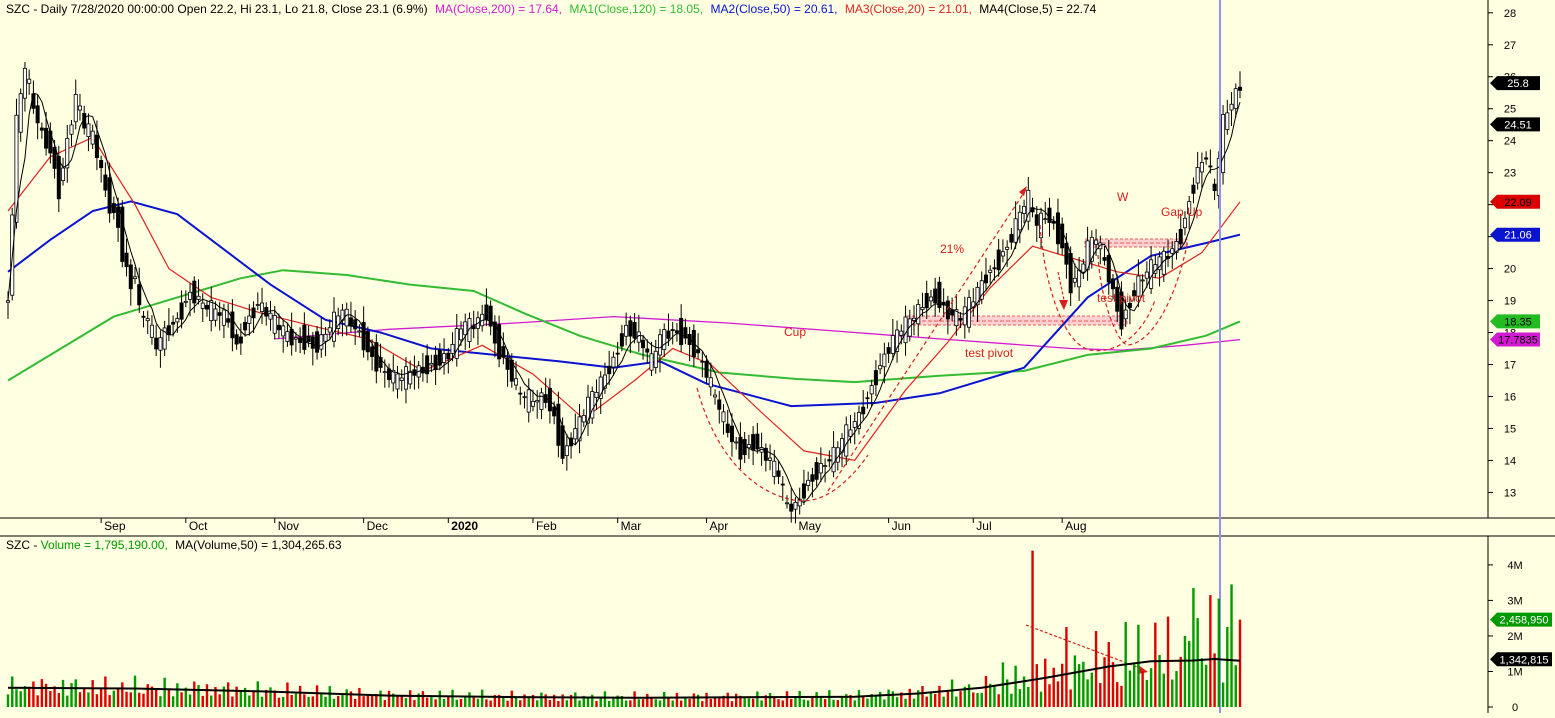  Describe the element at coordinates (1514, 566) in the screenshot. I see `volume-tick-label: 4M` at that location.